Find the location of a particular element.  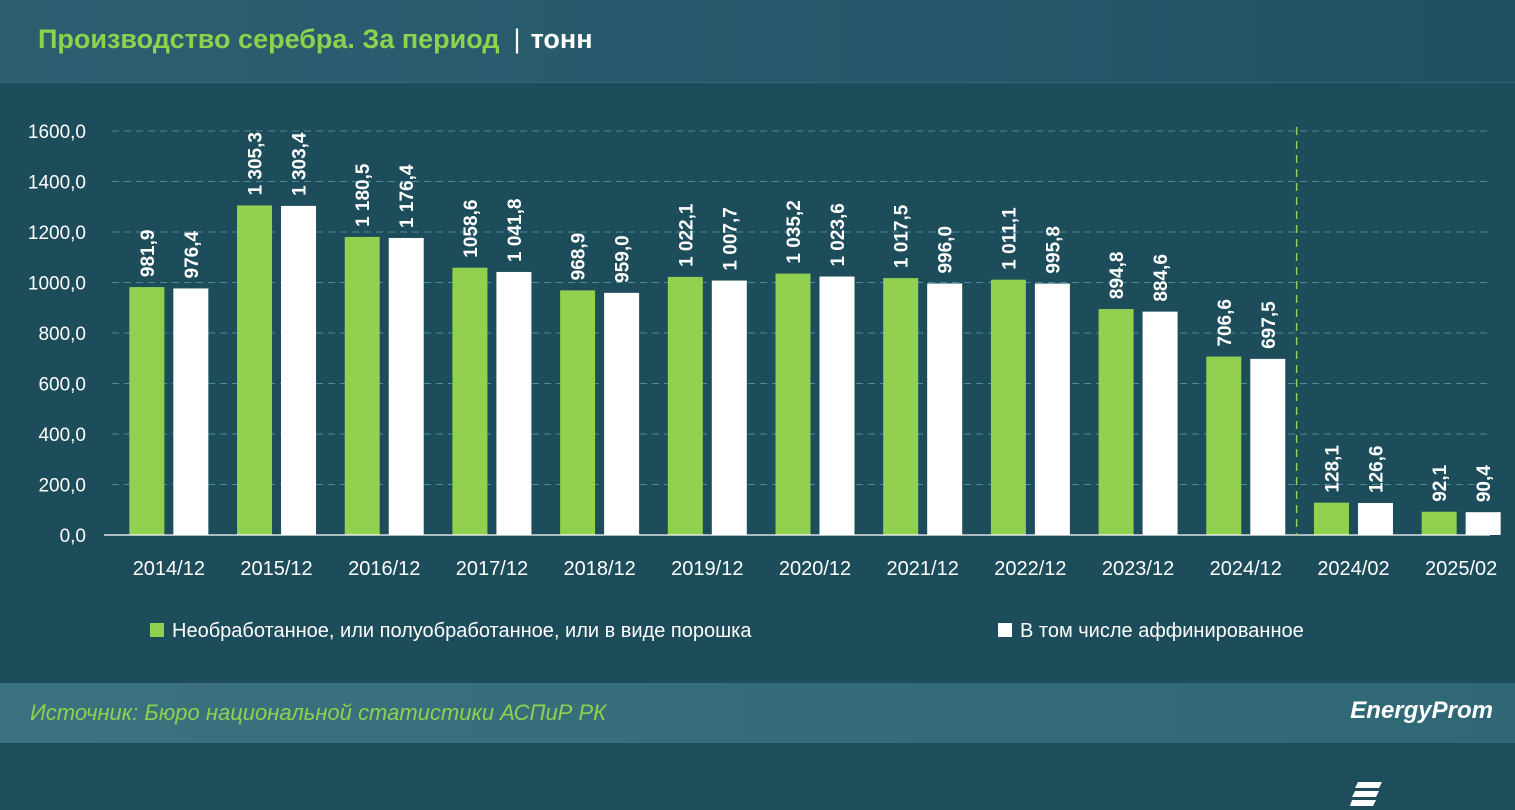

logo-text: EnergyProm is located at coordinates (1421, 711).